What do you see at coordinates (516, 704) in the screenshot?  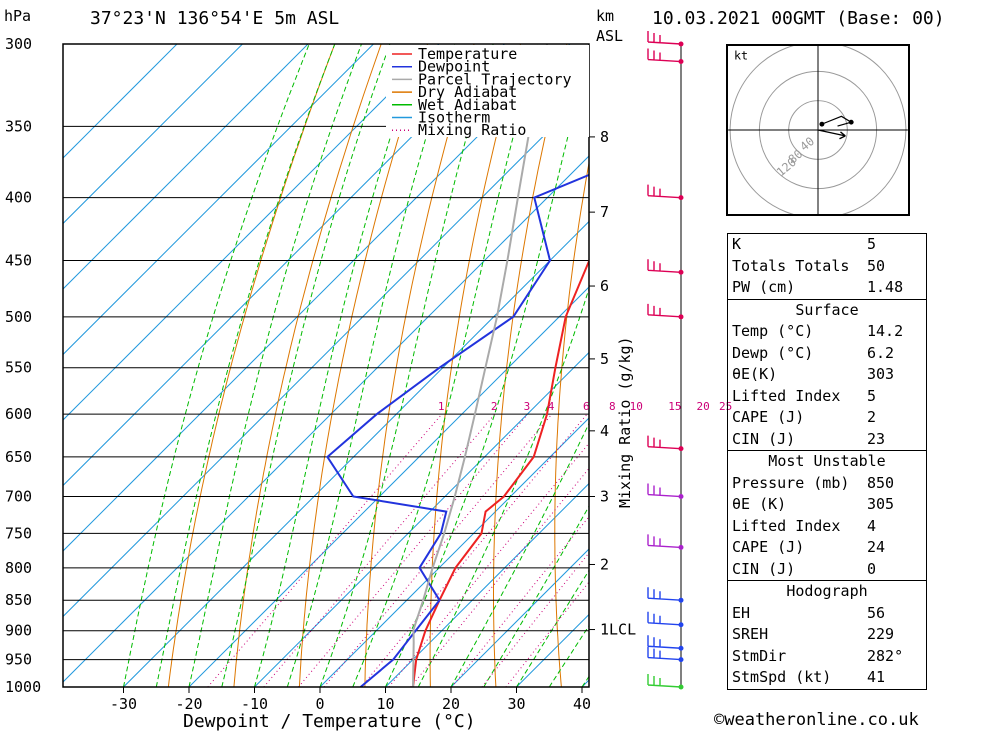 I see `x-tick-label: 30` at bounding box center [516, 704].